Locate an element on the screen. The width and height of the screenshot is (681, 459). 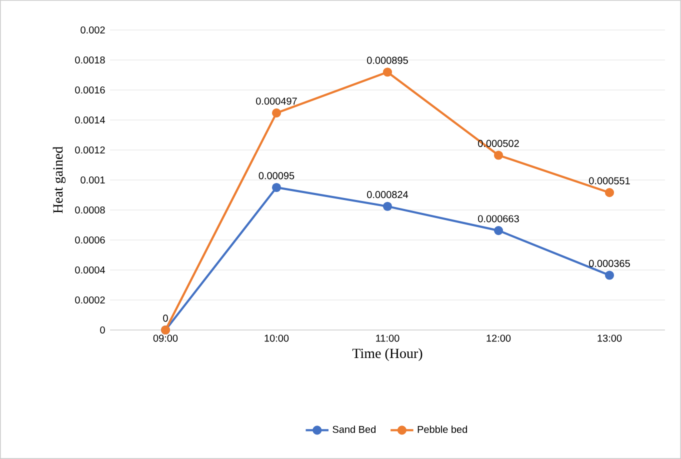
annotation: 0.000551 is located at coordinates (609, 180).